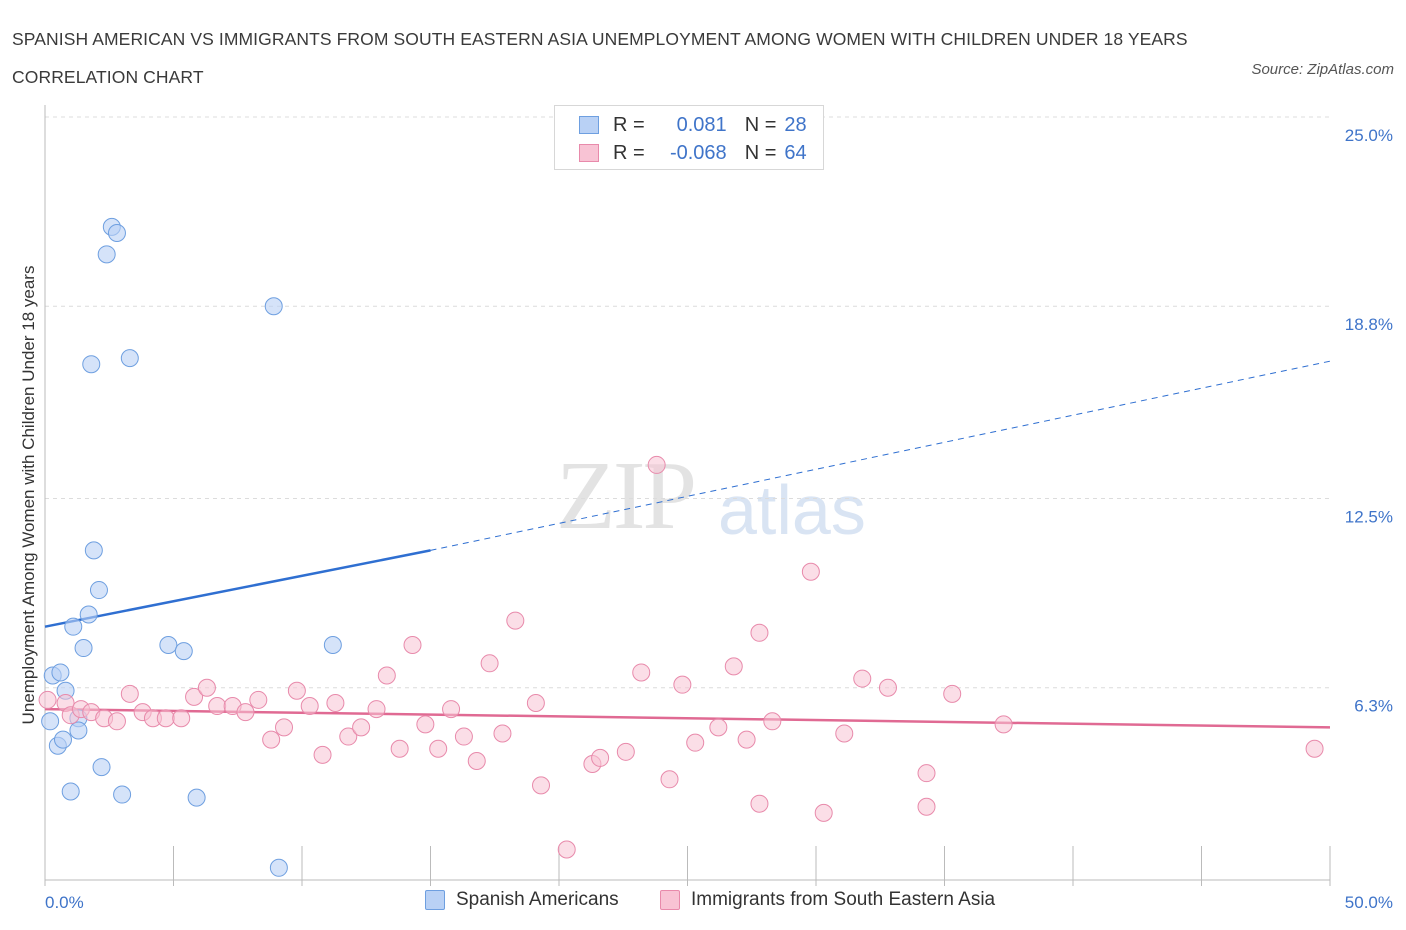  What do you see at coordinates (537, 899) in the screenshot?
I see `series-name: Spanish Americans` at bounding box center [537, 899].